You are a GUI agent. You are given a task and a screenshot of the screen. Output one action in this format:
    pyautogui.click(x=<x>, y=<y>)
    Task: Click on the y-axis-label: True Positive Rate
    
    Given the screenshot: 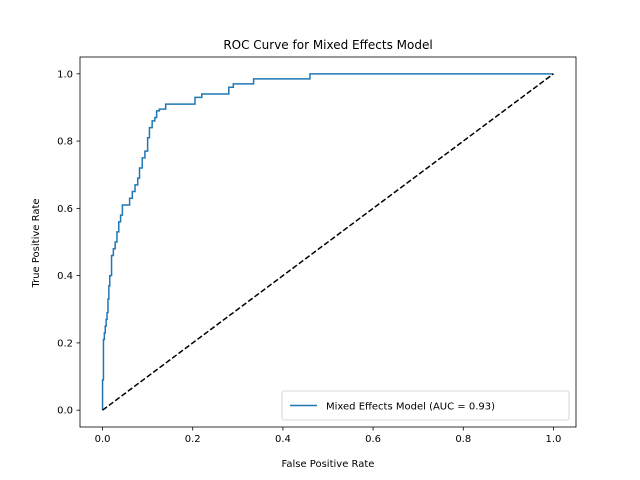 What is the action you would take?
    pyautogui.click(x=36, y=243)
    